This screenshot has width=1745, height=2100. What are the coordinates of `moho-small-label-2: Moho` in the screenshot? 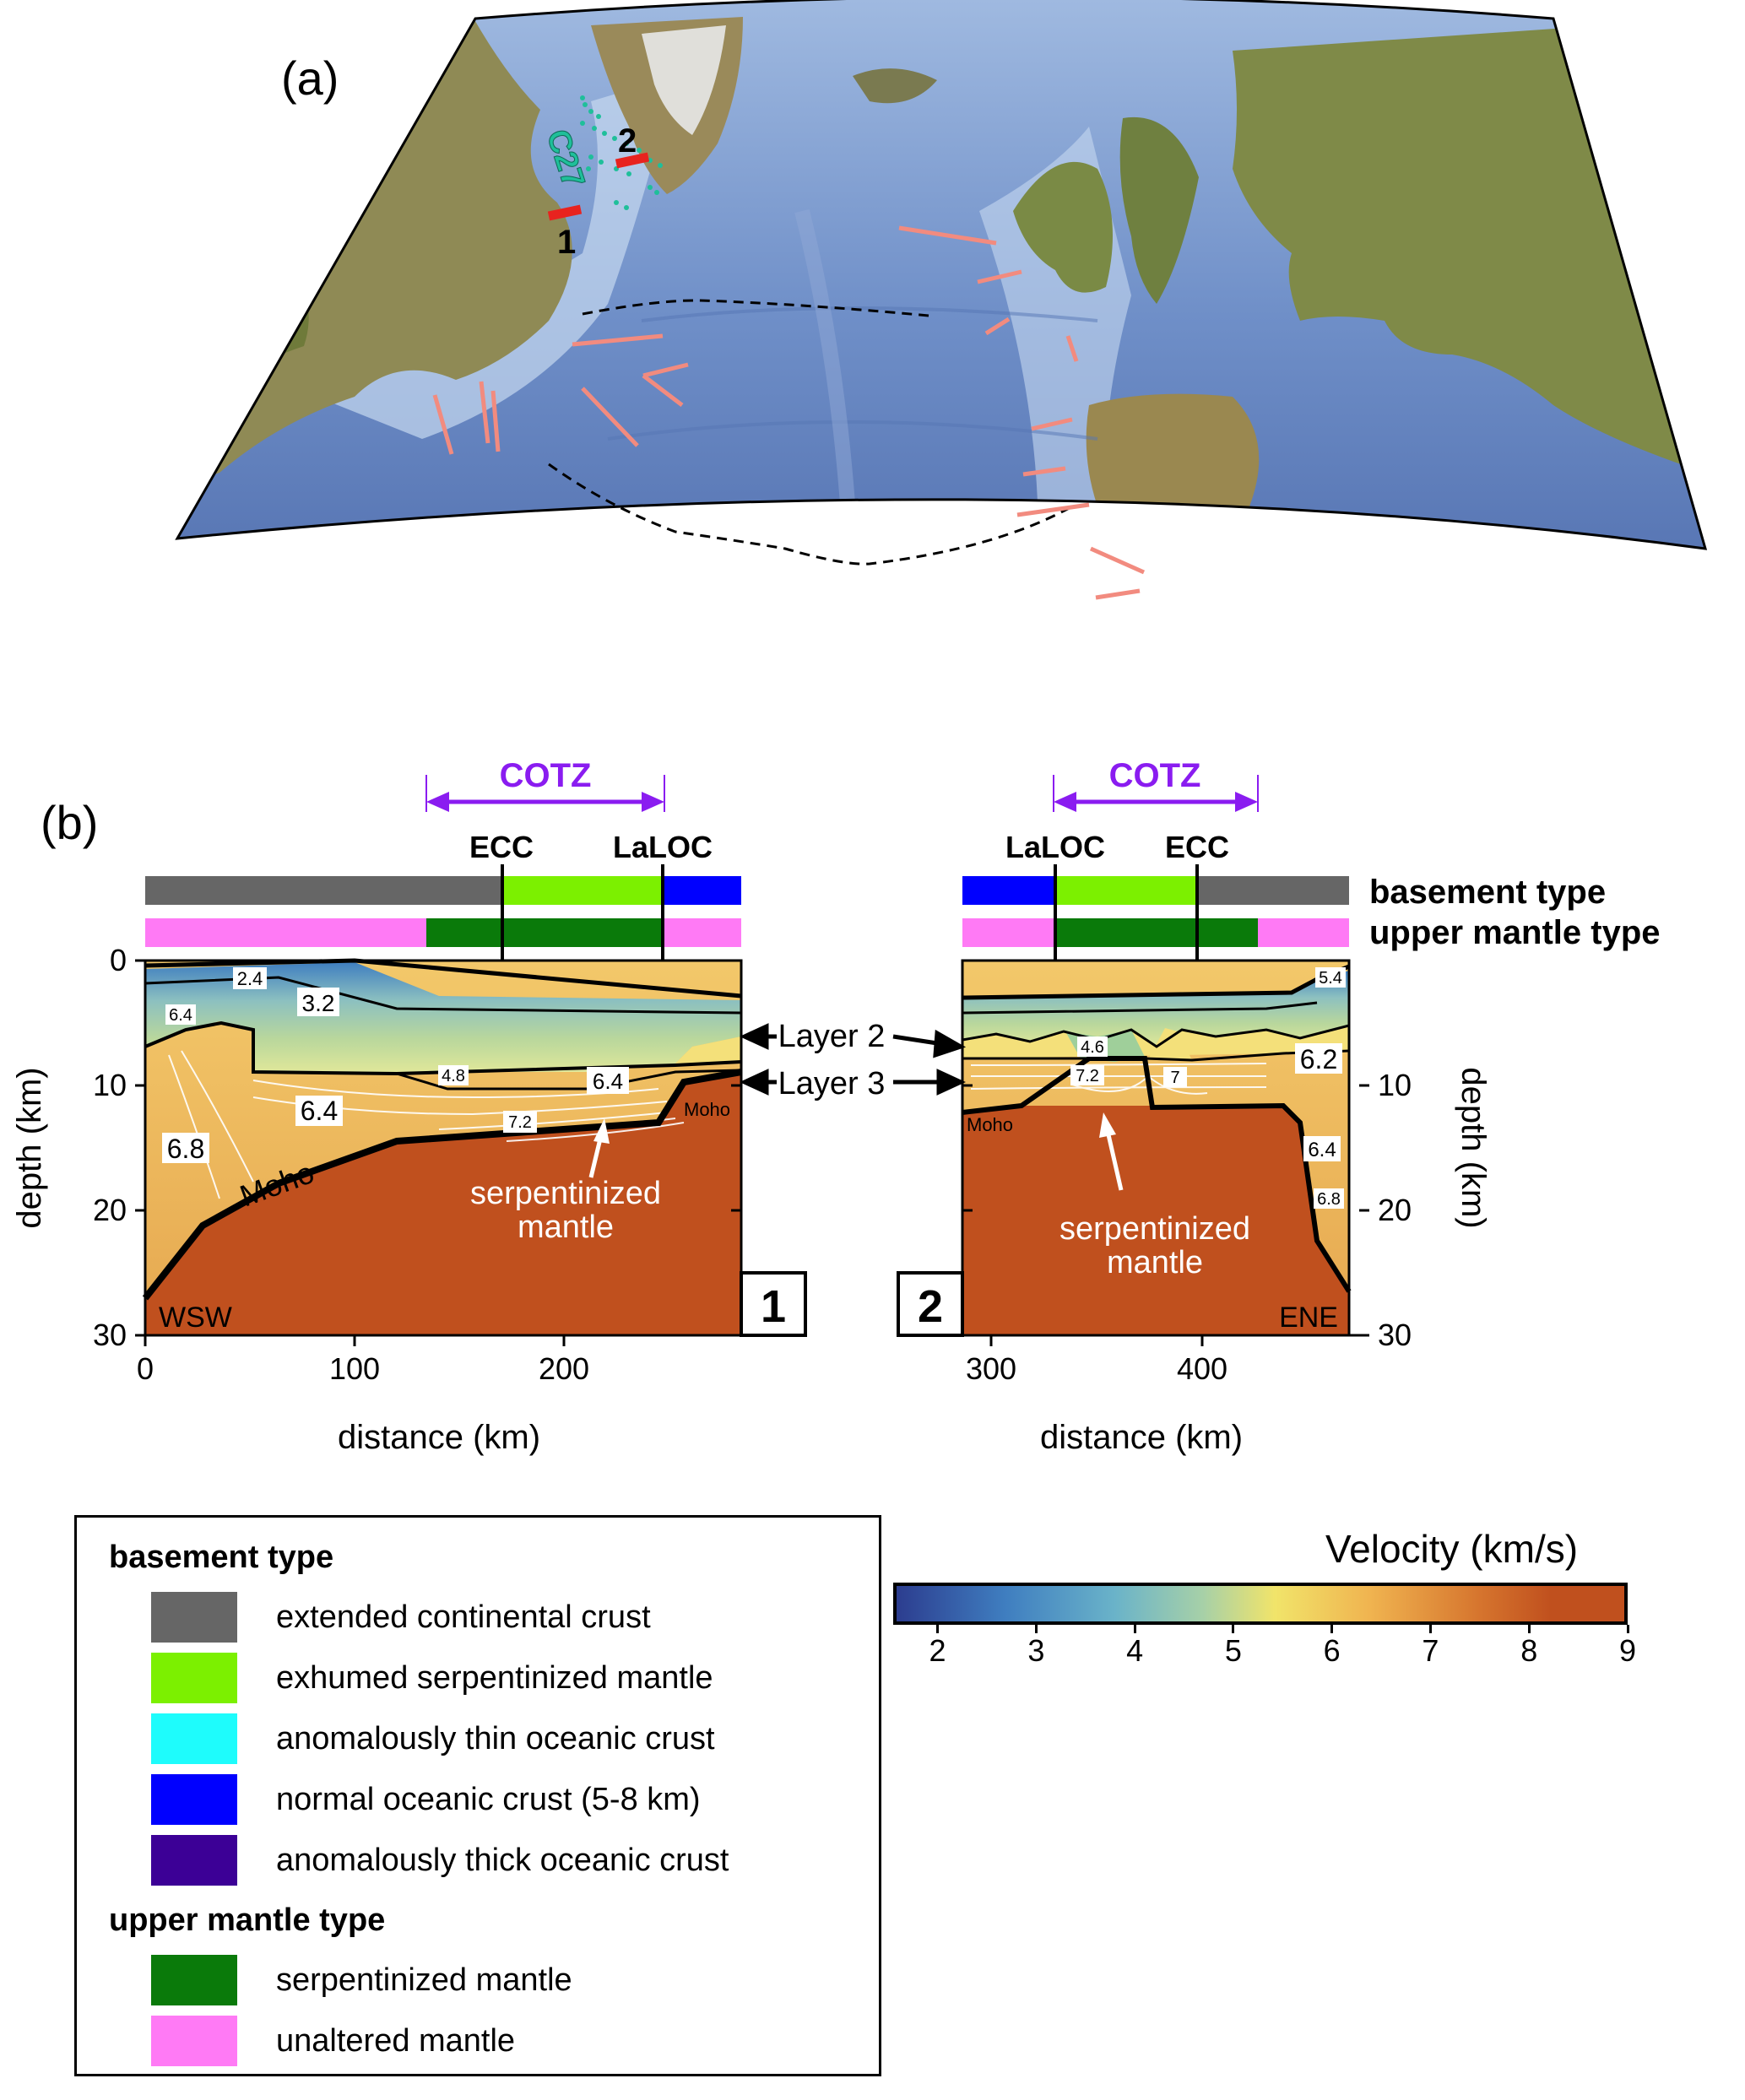 It's located at (990, 1124).